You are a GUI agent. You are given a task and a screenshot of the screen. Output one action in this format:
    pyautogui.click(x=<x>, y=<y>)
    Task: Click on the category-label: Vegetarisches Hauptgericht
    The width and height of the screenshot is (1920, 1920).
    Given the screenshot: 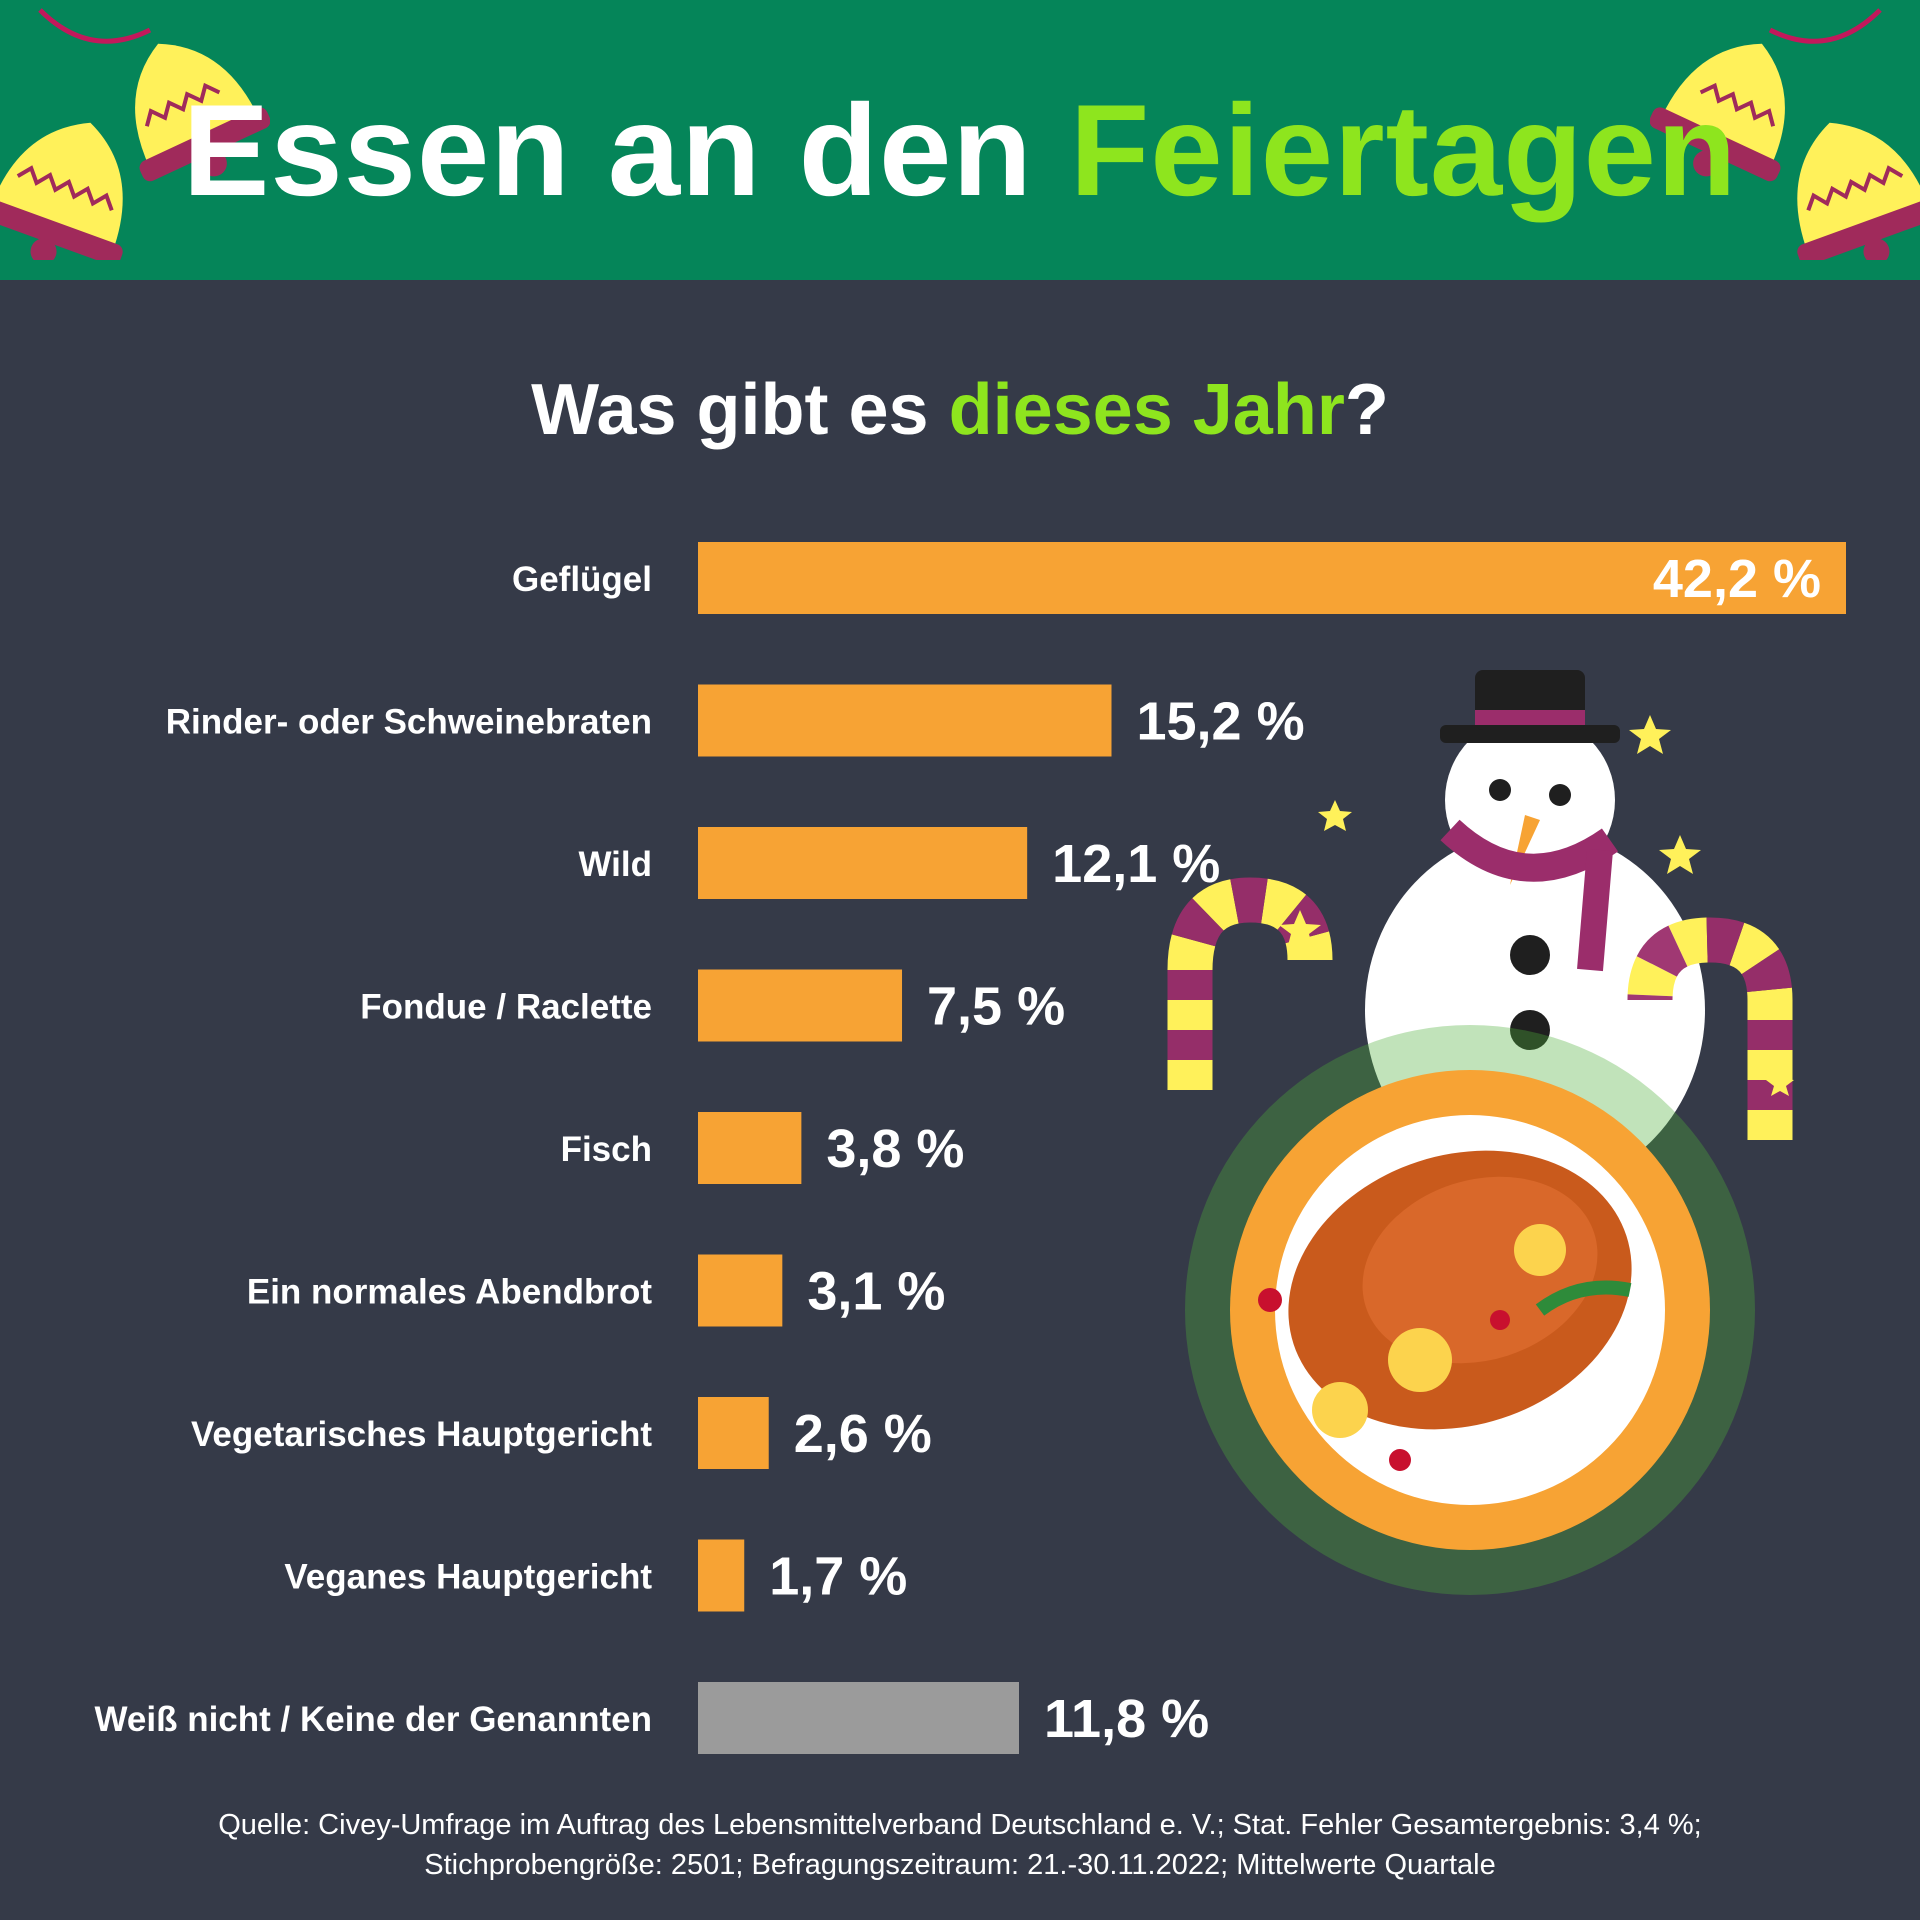 What is the action you would take?
    pyautogui.click(x=421, y=1434)
    